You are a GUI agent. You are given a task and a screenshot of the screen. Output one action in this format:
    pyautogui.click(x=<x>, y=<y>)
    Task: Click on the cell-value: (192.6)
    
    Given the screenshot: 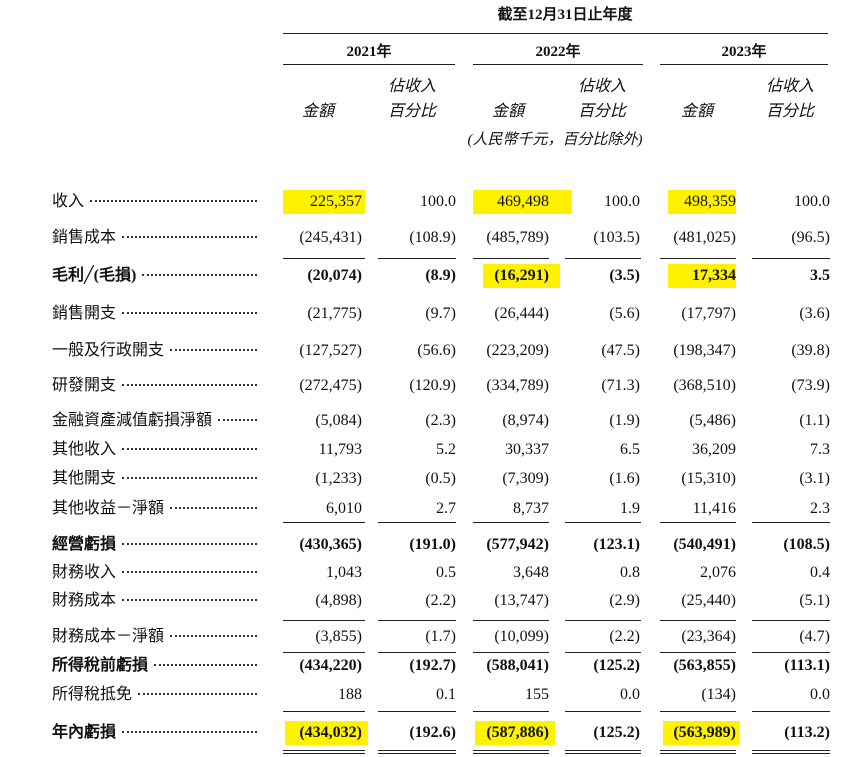 What is the action you would take?
    pyautogui.click(x=432, y=732)
    